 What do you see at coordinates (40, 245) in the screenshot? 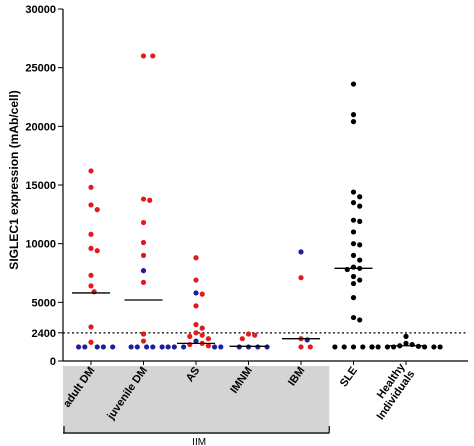
I see `y-tick-label: 10000` at bounding box center [40, 245].